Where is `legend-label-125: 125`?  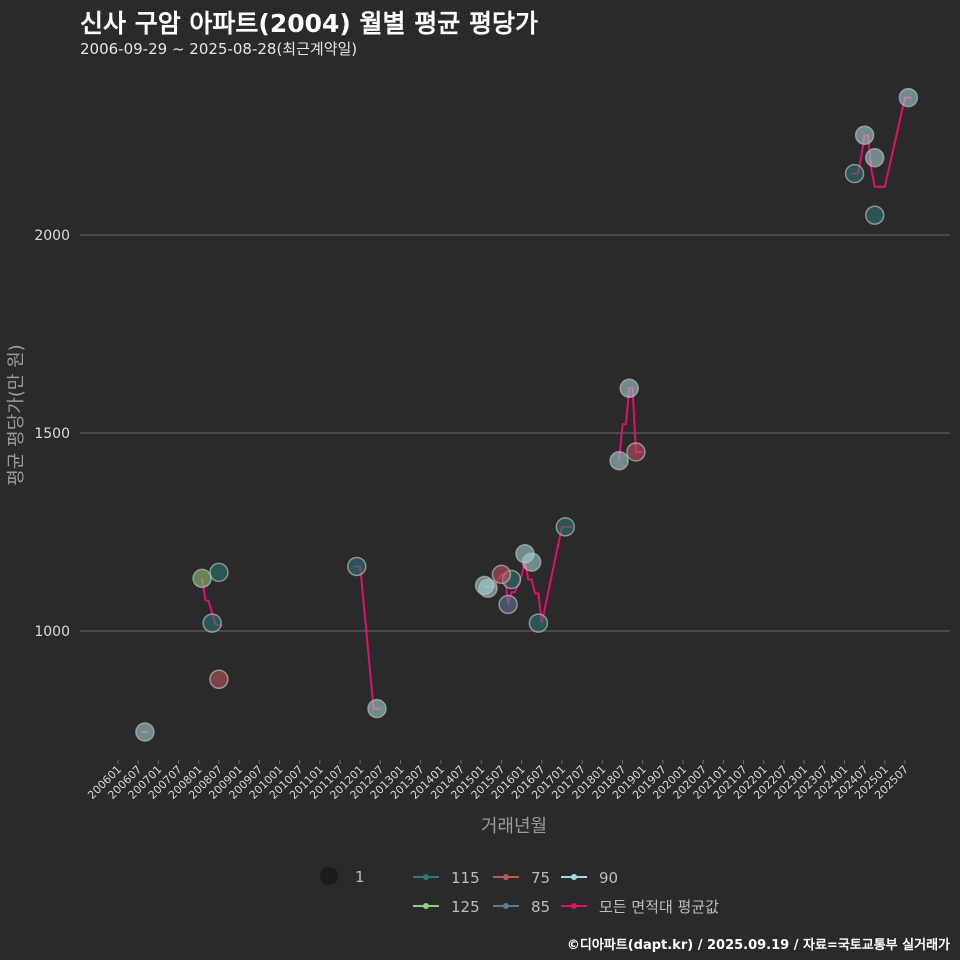 legend-label-125: 125 is located at coordinates (465, 907).